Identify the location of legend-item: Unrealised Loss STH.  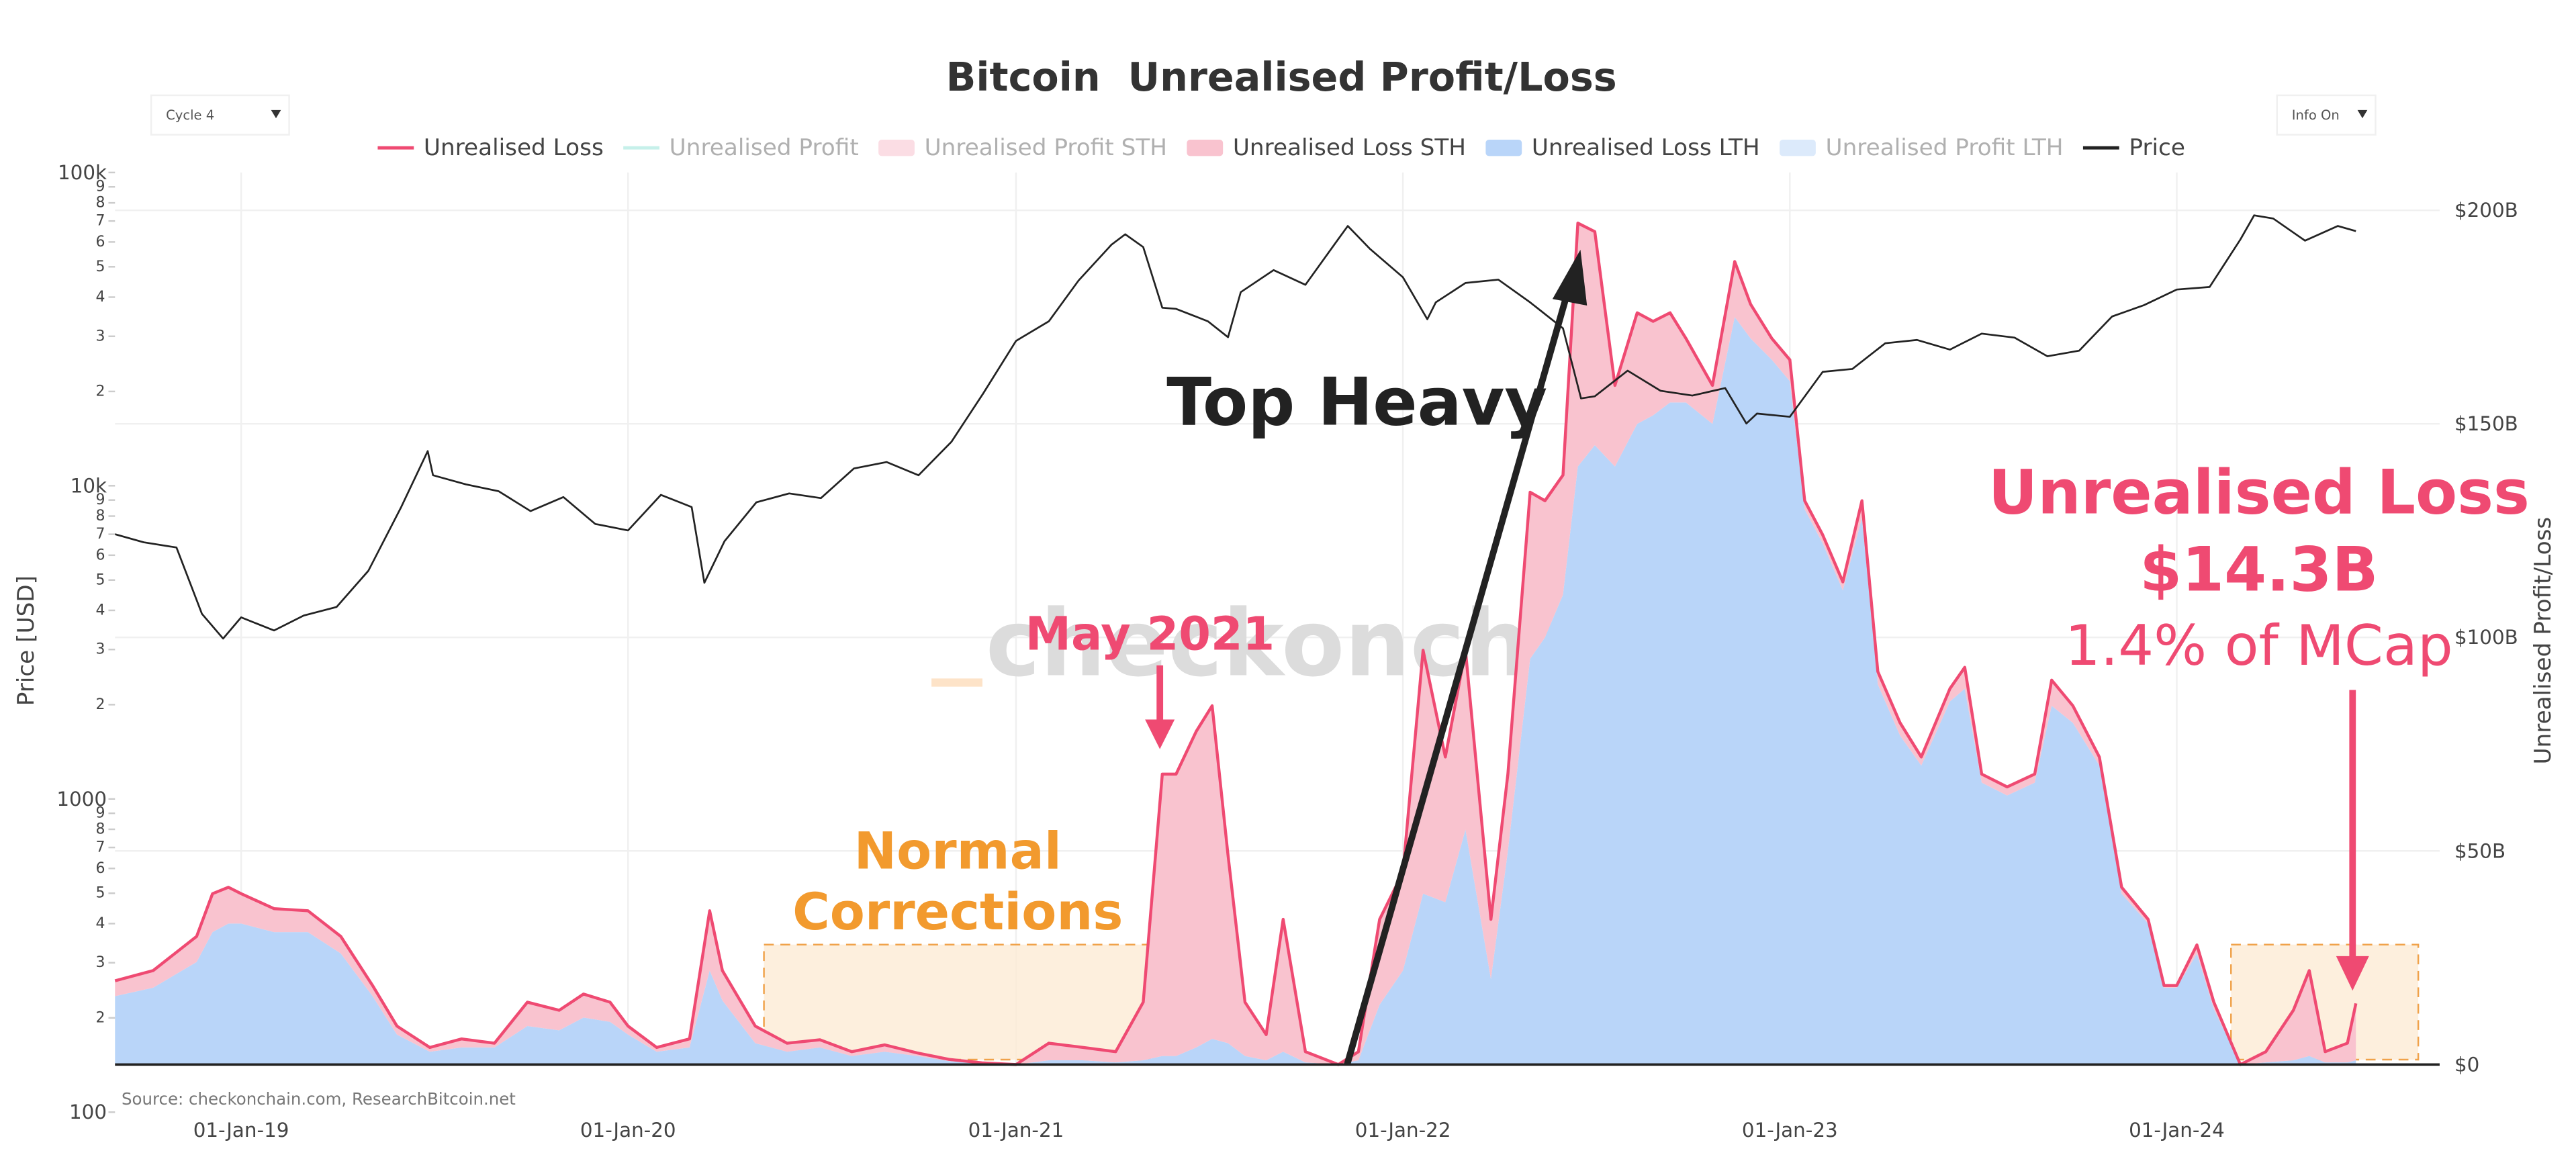
(1326, 148).